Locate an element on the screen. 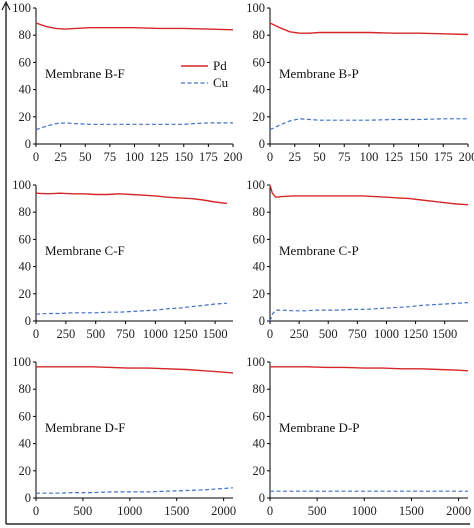 This screenshot has width=474, height=528. legend-pd-label: Pd is located at coordinates (220, 65).